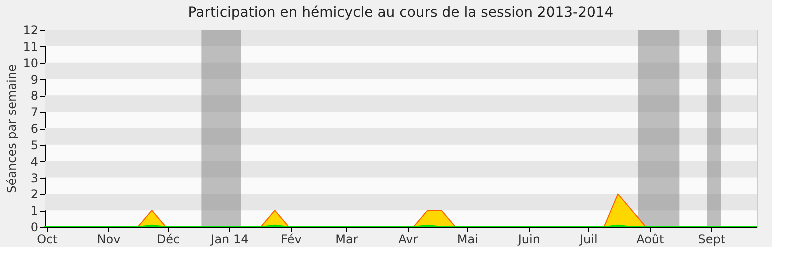 This screenshot has height=267, width=800. I want to click on y-axis-title: Séances par semaine, so click(12, 129).